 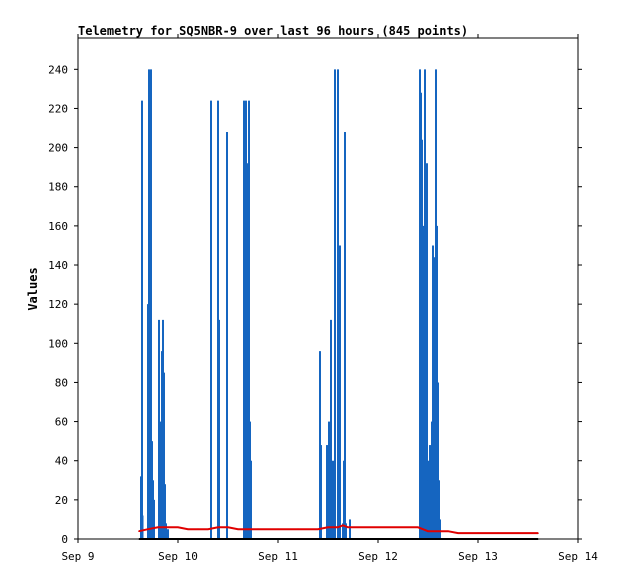 I want to click on y-tick-label: 160, so click(x=58, y=226).